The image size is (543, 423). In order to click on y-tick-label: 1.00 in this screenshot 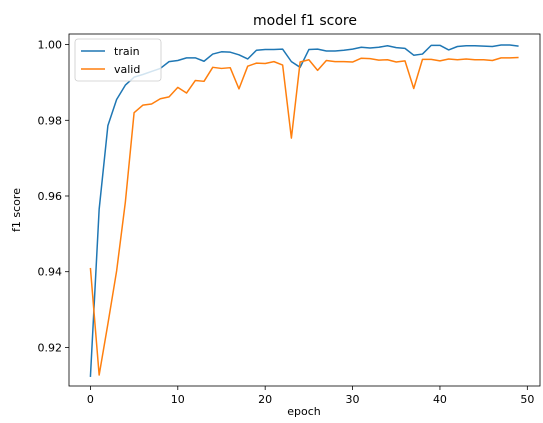, I will do `click(50, 45)`.